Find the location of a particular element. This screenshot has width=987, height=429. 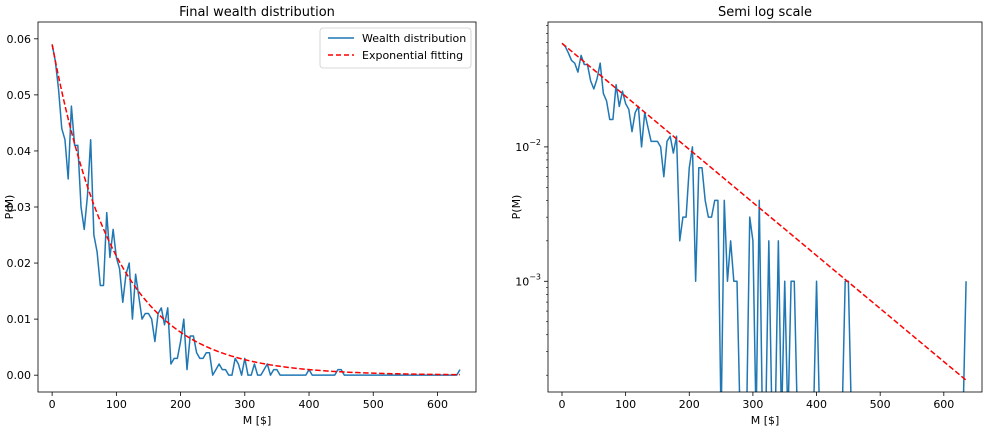

legend-entry-fit: Exponential fitting is located at coordinates (412, 55).